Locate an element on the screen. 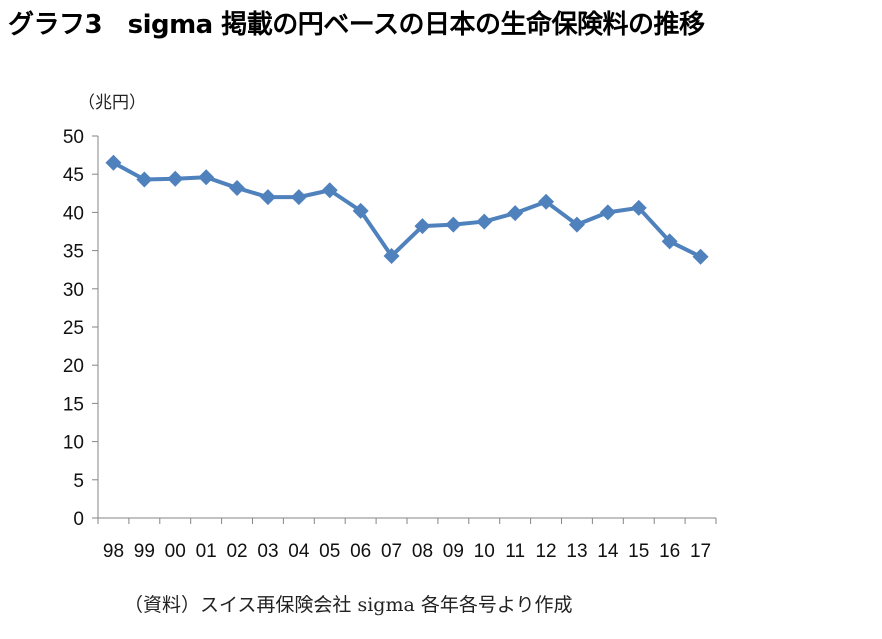  x-tick-label: 02 is located at coordinates (236, 551).